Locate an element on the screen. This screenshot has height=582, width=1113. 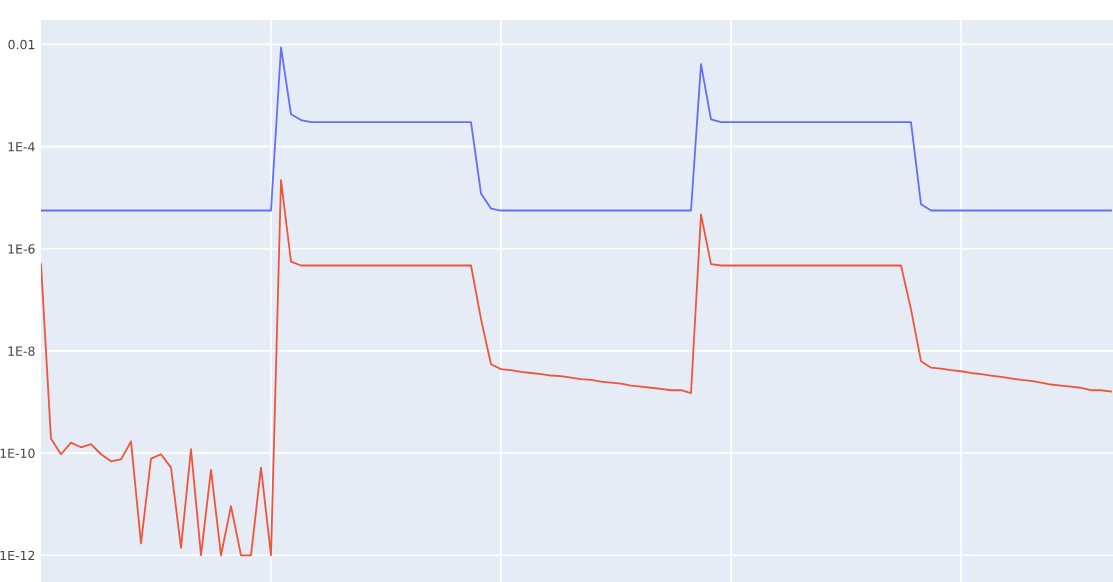
y-tick-label: 1E-12 is located at coordinates (17, 555).